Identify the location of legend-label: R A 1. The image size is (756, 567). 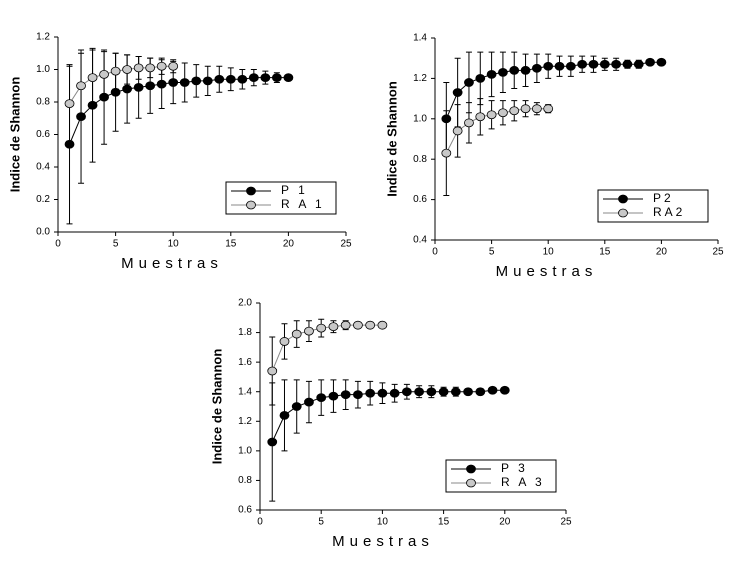
(303, 204).